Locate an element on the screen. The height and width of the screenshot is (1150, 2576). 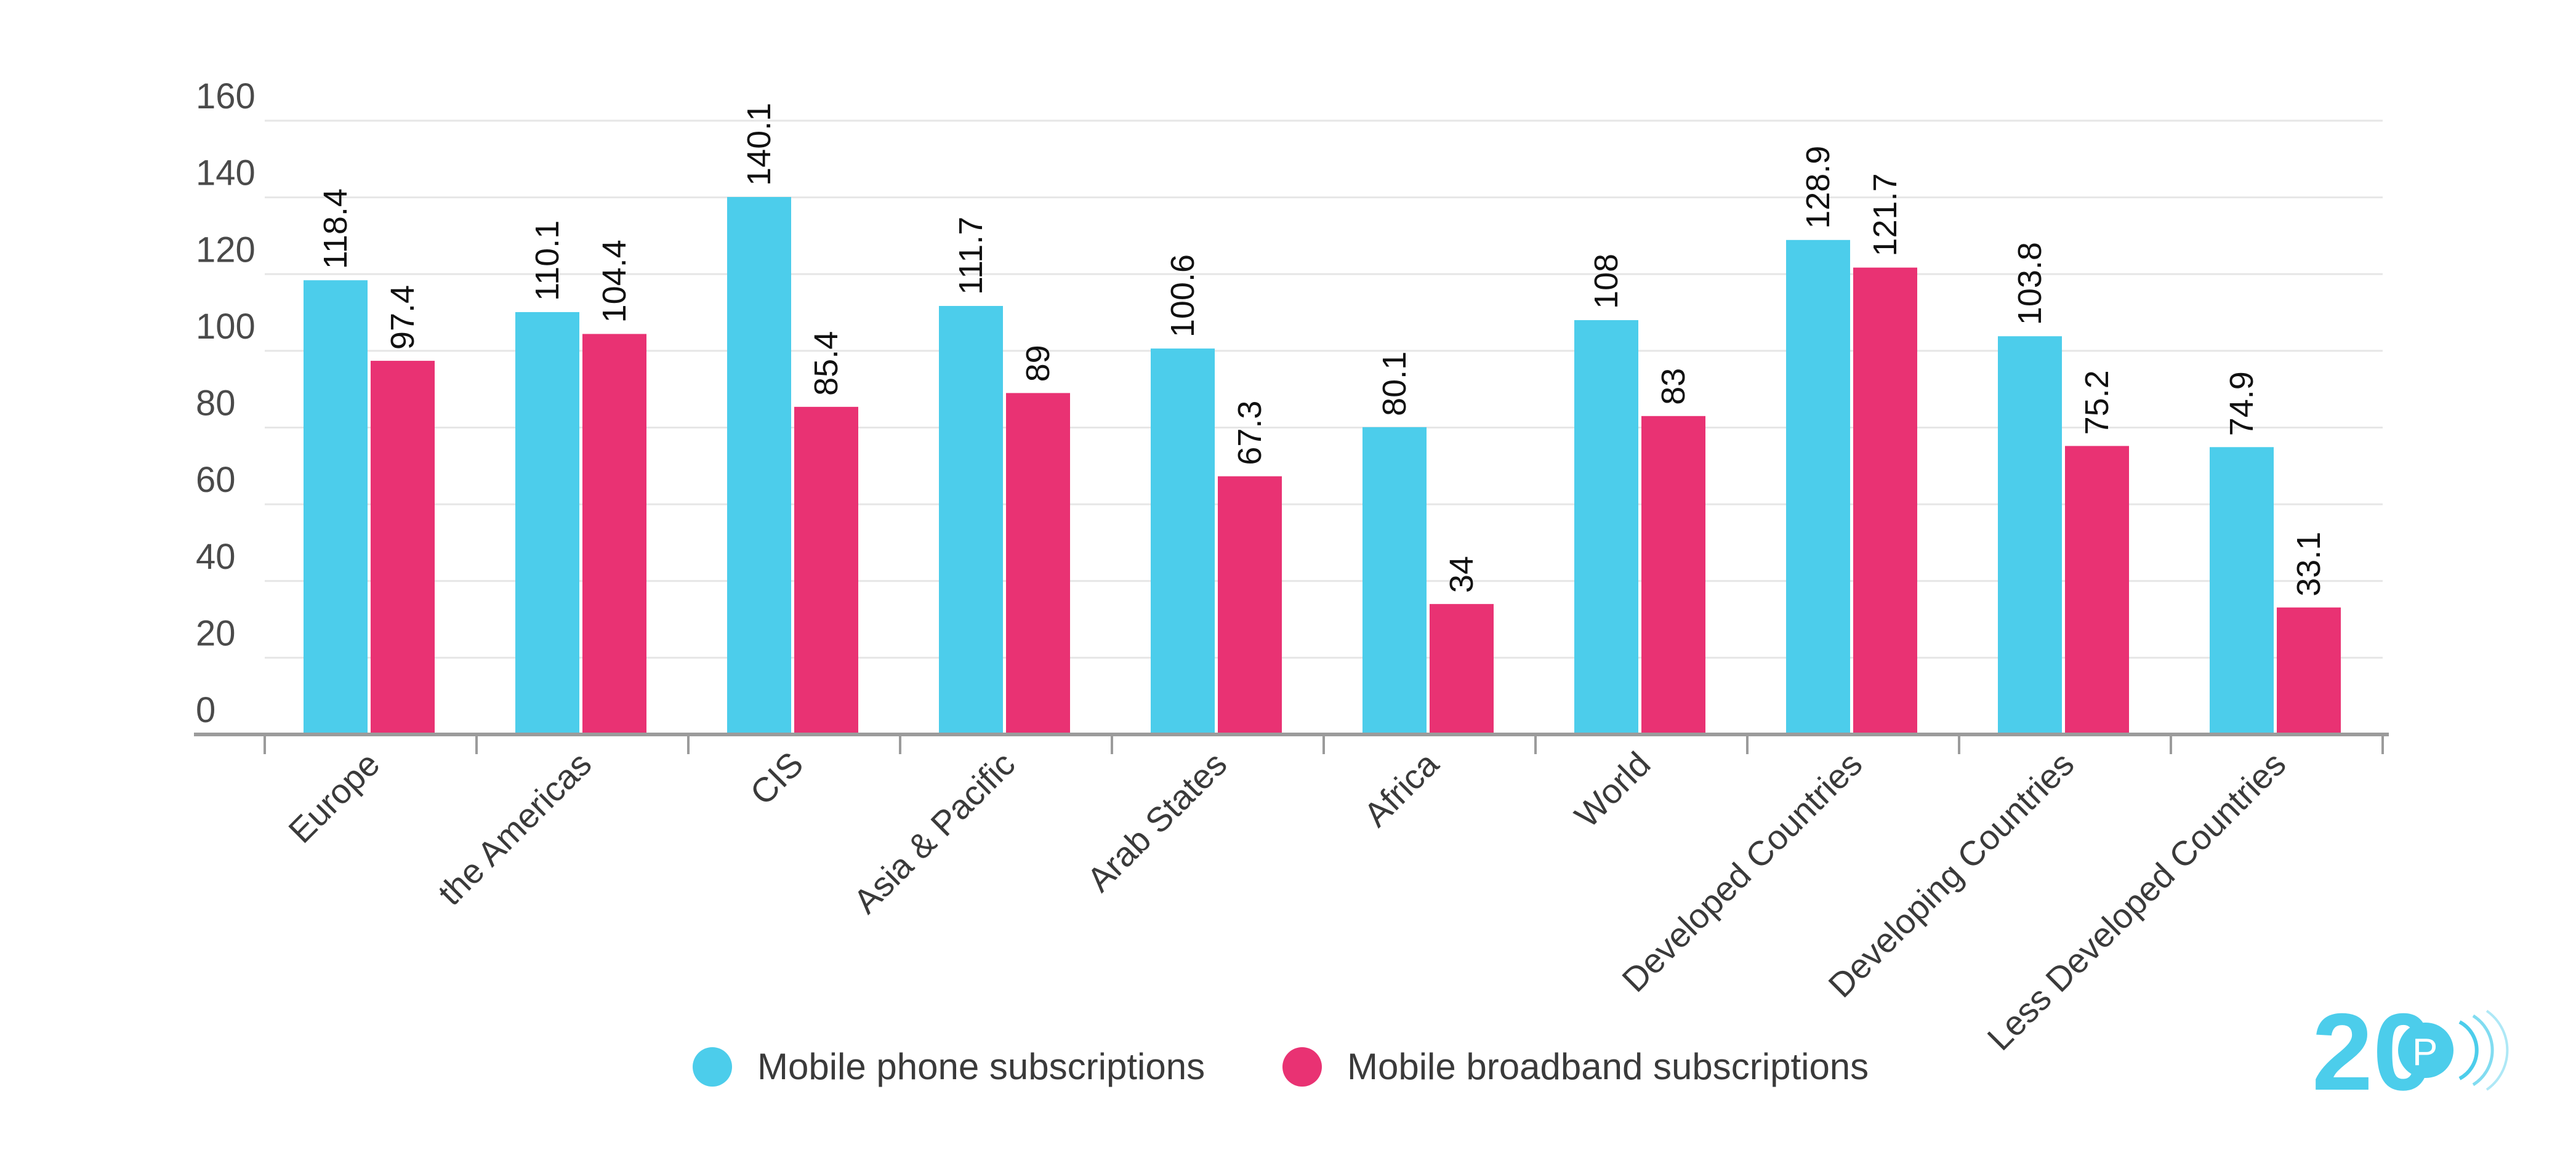
data-label: 80.1 is located at coordinates (1394, 384).